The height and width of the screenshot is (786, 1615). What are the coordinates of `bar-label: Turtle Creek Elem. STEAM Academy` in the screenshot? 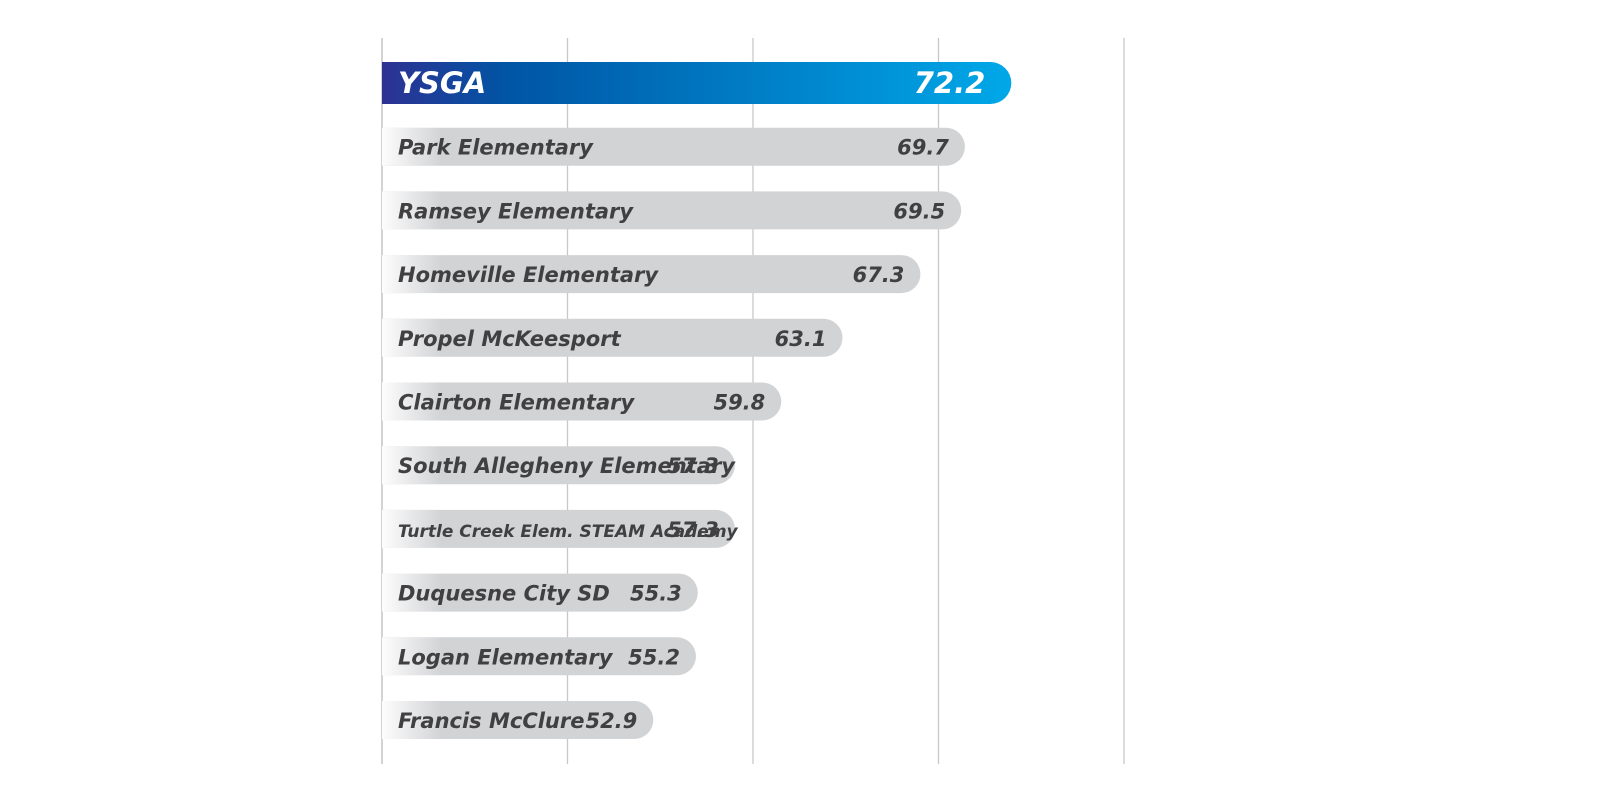 It's located at (568, 532).